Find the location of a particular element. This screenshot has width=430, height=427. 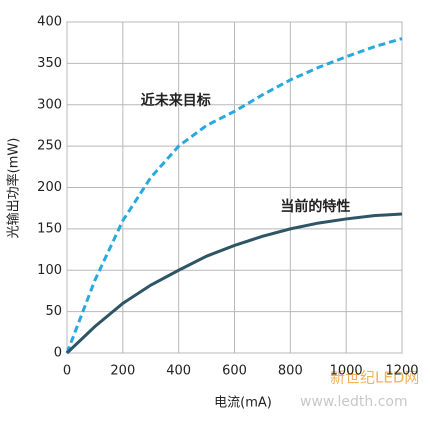

y-axis-label: 光输出功率(mW) is located at coordinates (14, 188).